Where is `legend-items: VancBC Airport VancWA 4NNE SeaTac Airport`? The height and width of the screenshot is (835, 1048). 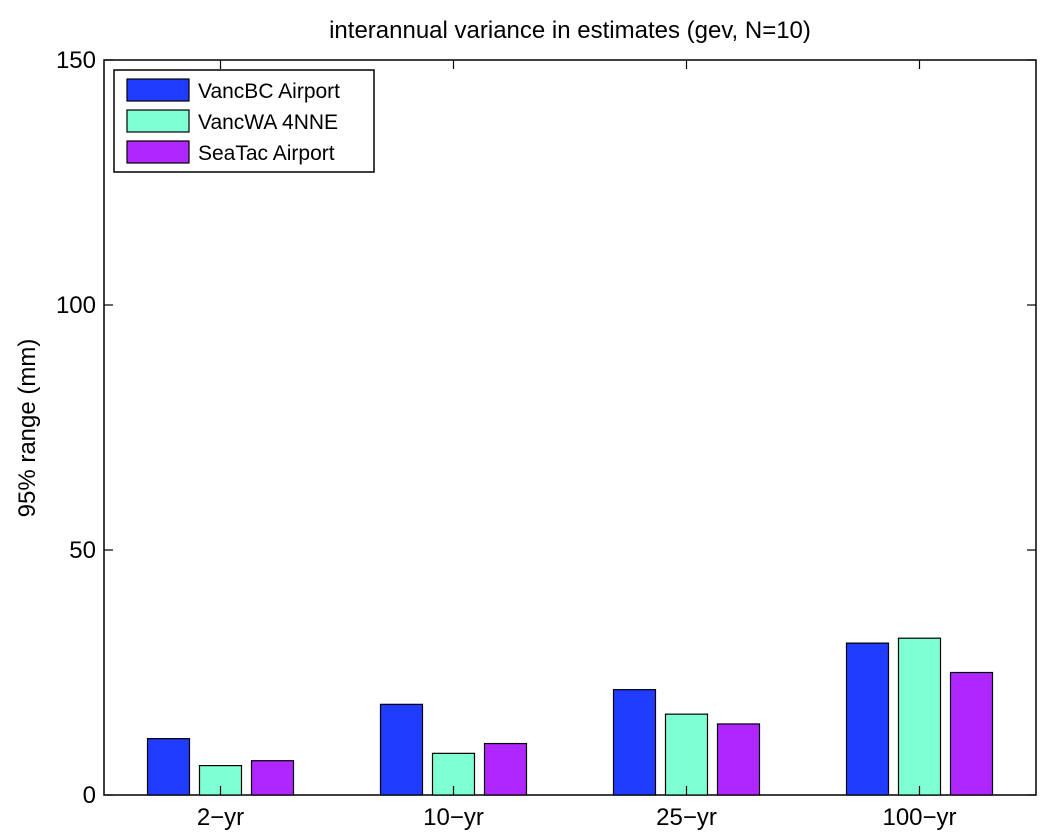
legend-items: VancBC Airport VancWA 4NNE SeaTac Airport is located at coordinates (233, 121).